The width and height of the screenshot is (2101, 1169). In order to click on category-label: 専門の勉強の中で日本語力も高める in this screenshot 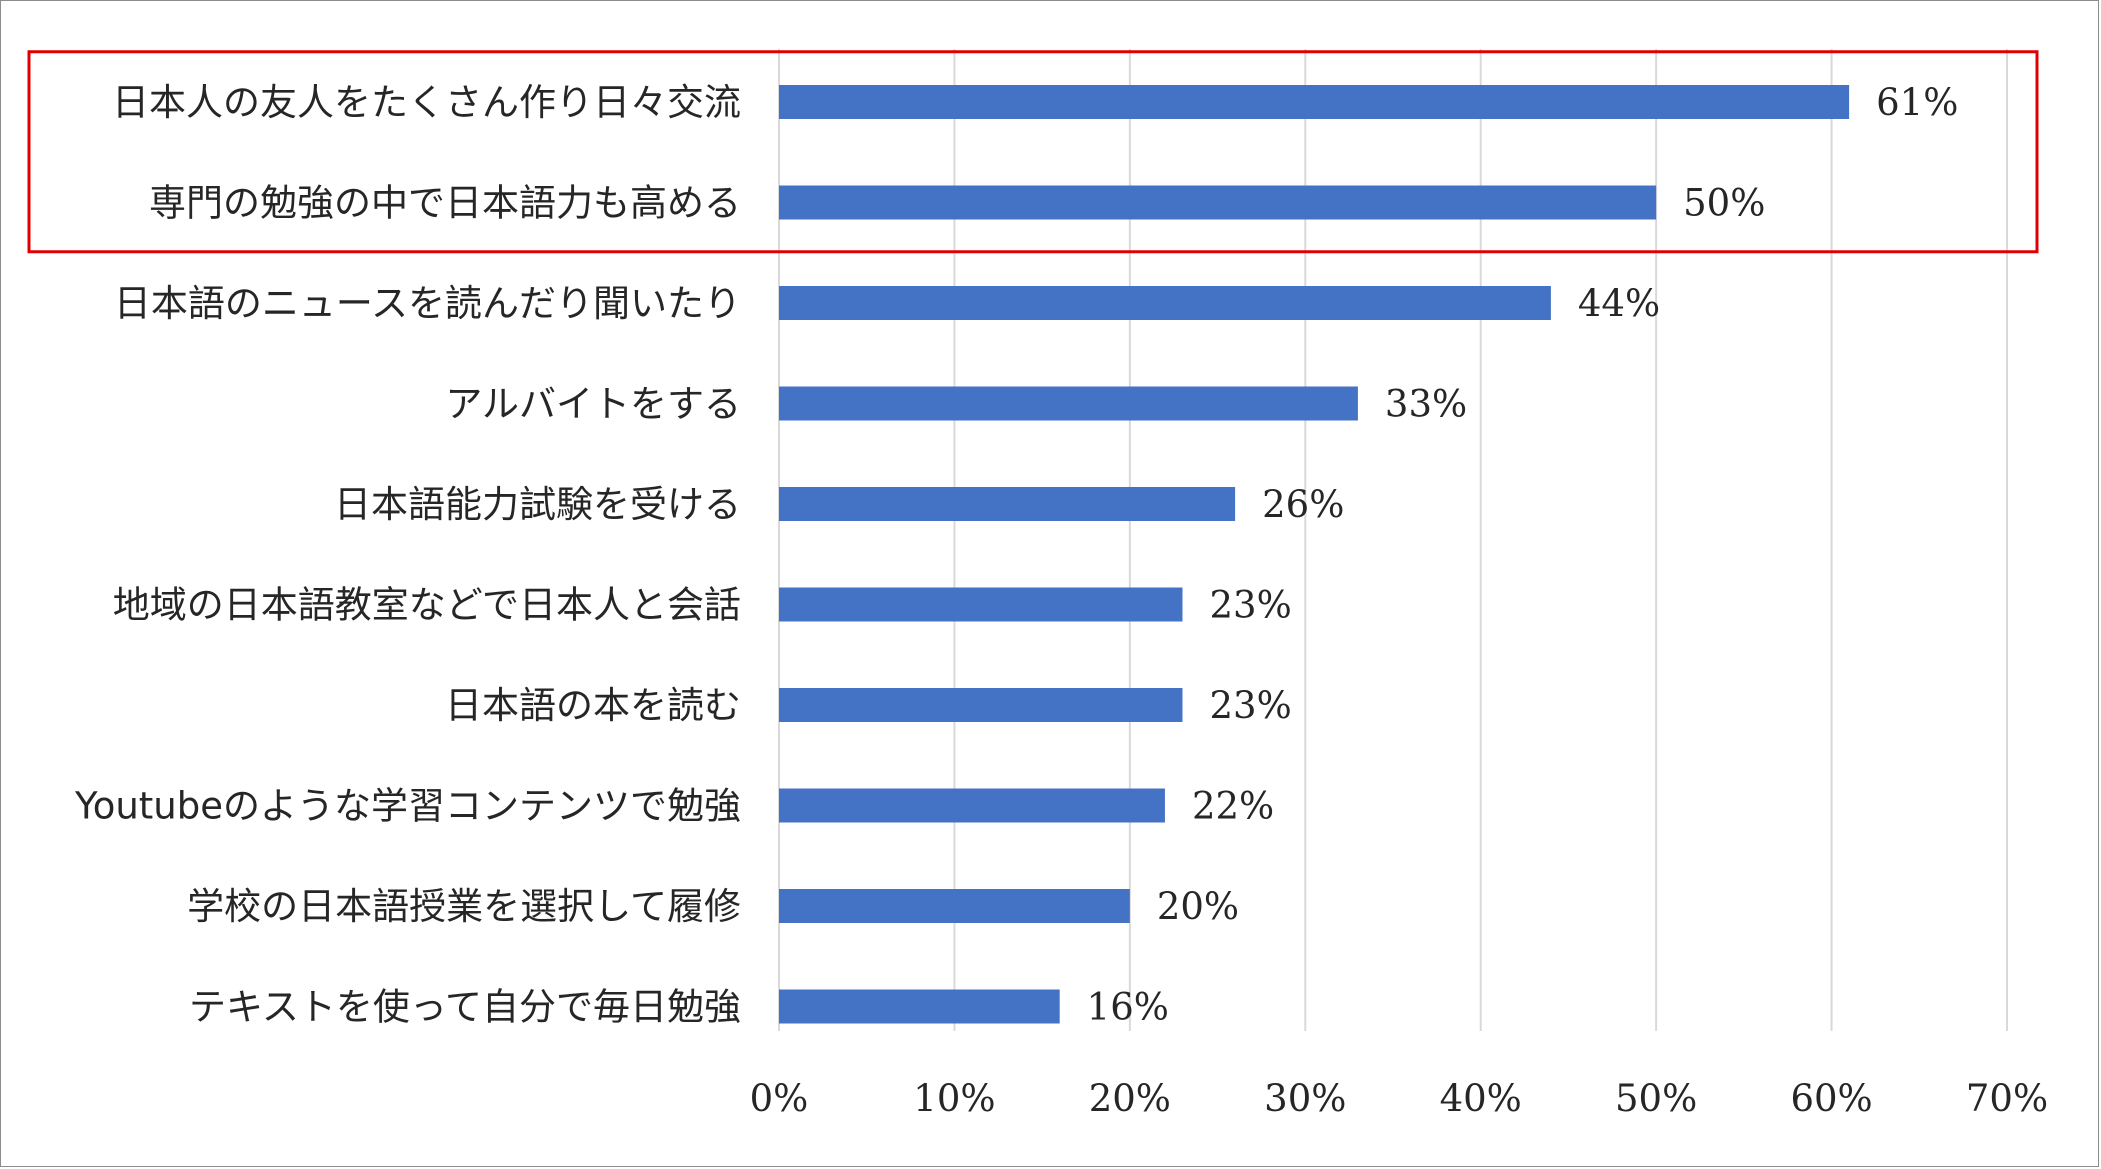, I will do `click(445, 203)`.